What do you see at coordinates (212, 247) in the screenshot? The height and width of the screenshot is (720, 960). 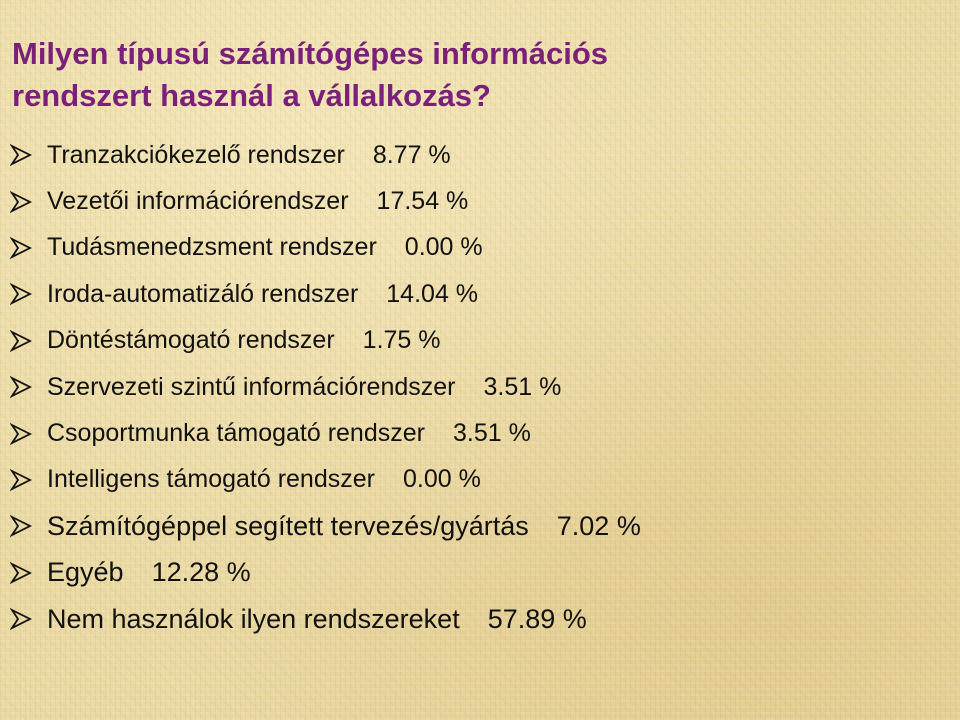 I see `list-item-label: Tudásmenedzsment rendszer` at bounding box center [212, 247].